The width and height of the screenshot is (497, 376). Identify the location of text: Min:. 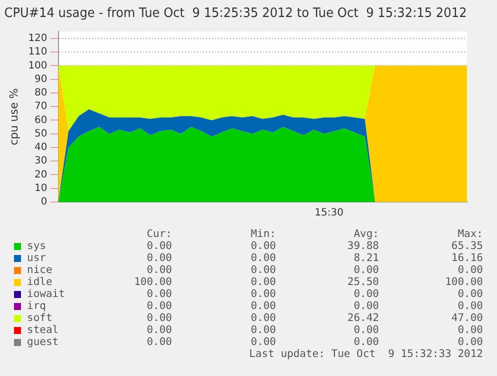
(263, 234).